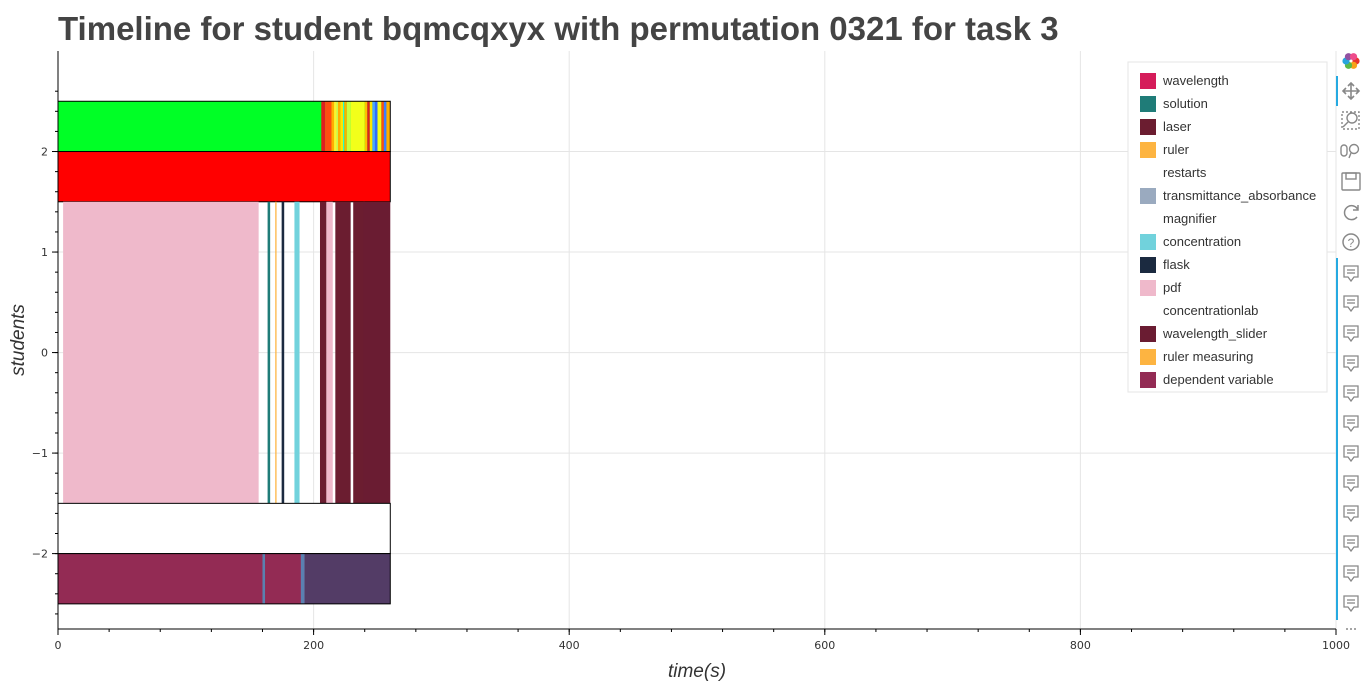 Image resolution: width=1366 pixels, height=683 pixels. I want to click on reset-arrow, so click(1351, 212).